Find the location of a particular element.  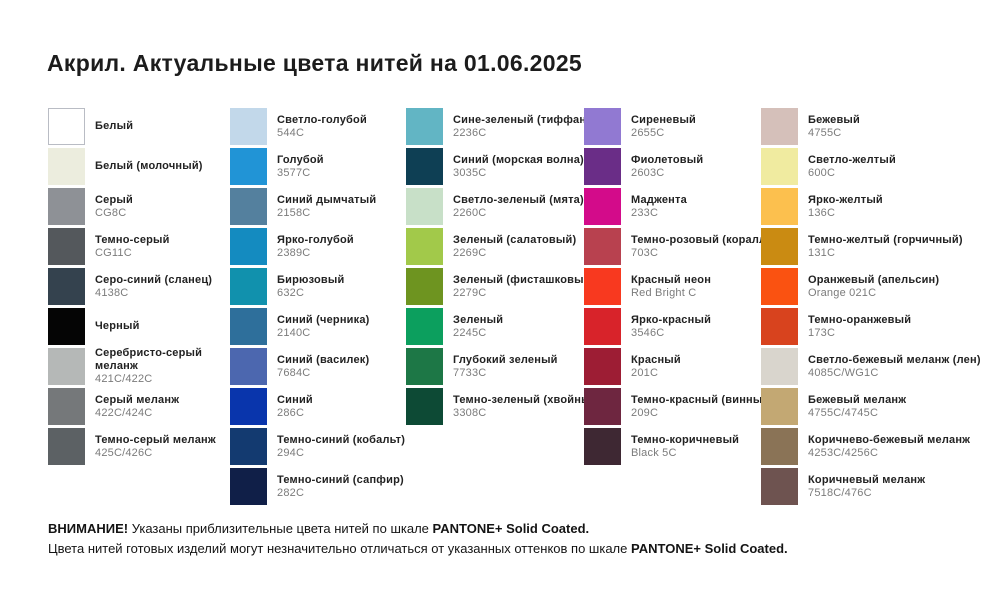

color-row: Ярко-красный 3546C is located at coordinates (678, 326).